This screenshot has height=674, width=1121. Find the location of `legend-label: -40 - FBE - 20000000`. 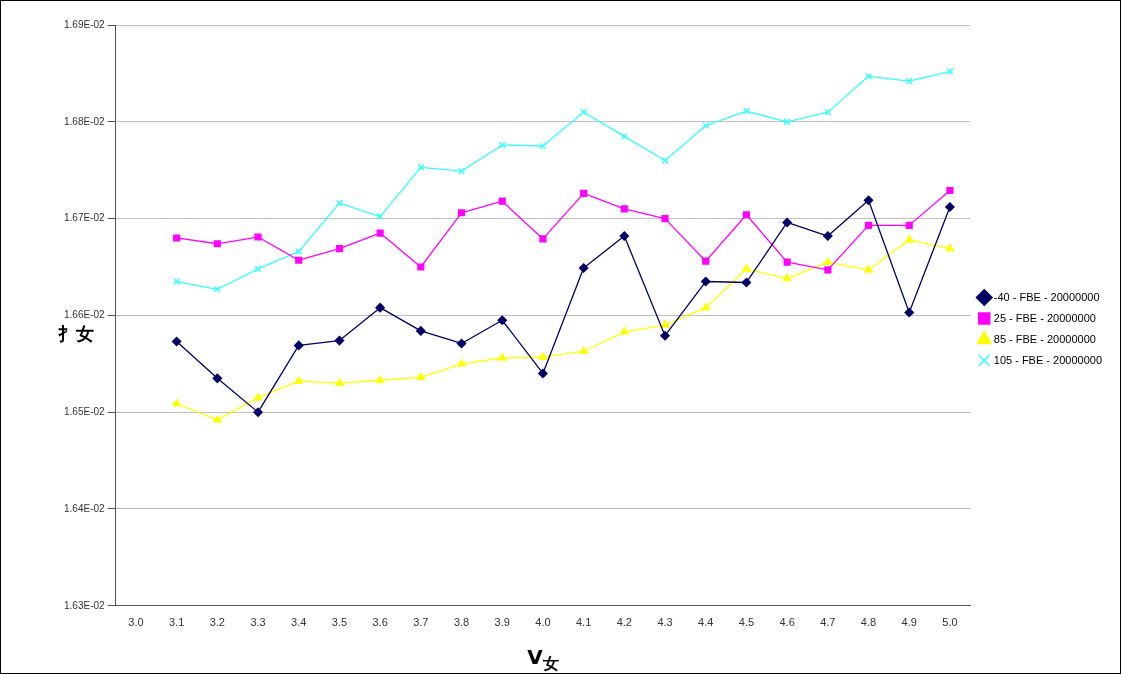

legend-label: -40 - FBE - 20000000 is located at coordinates (1046, 296).